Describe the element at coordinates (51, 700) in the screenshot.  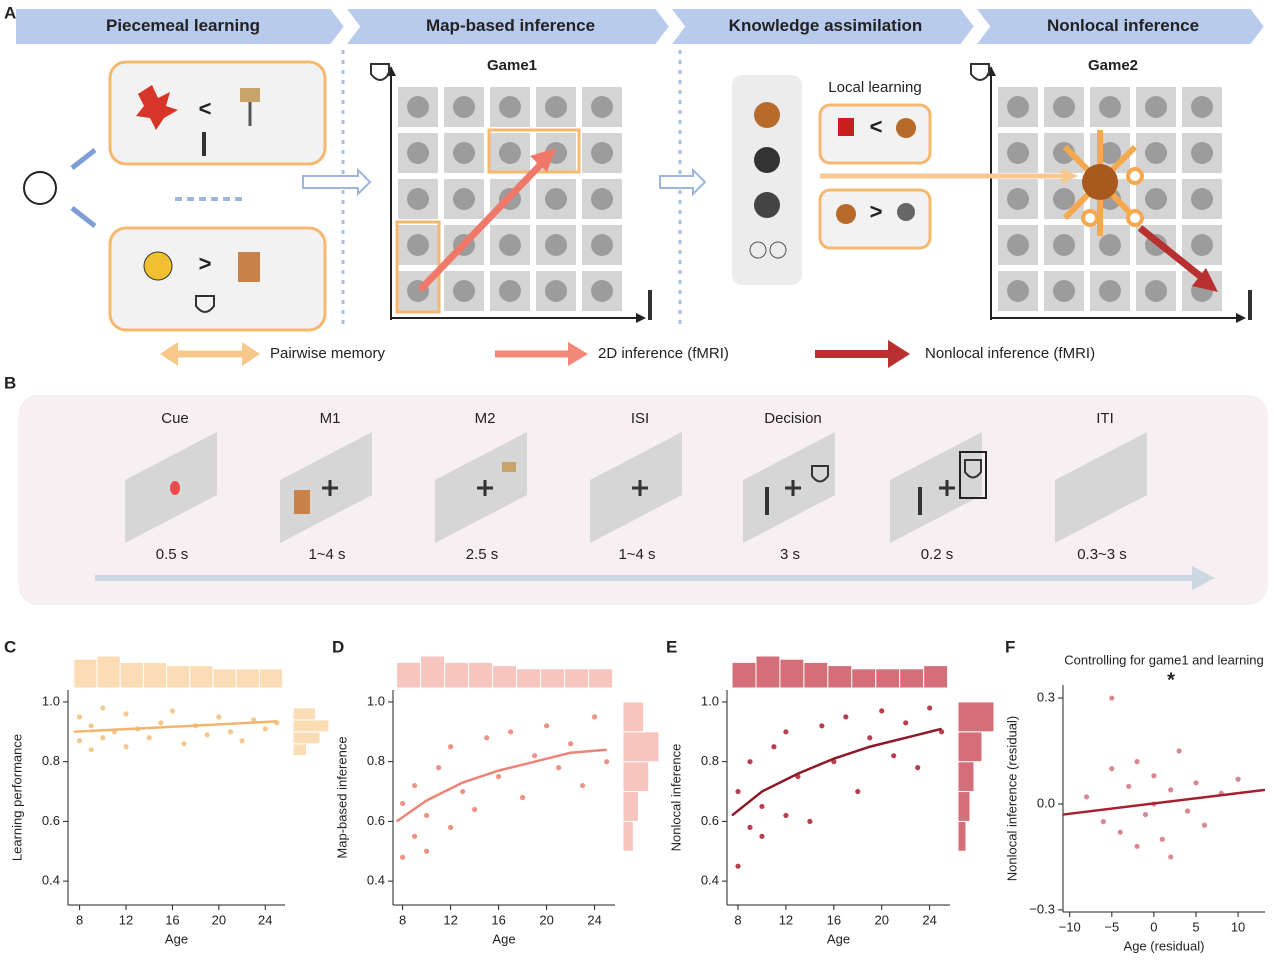
I see `y-tick-label: 1.0` at that location.